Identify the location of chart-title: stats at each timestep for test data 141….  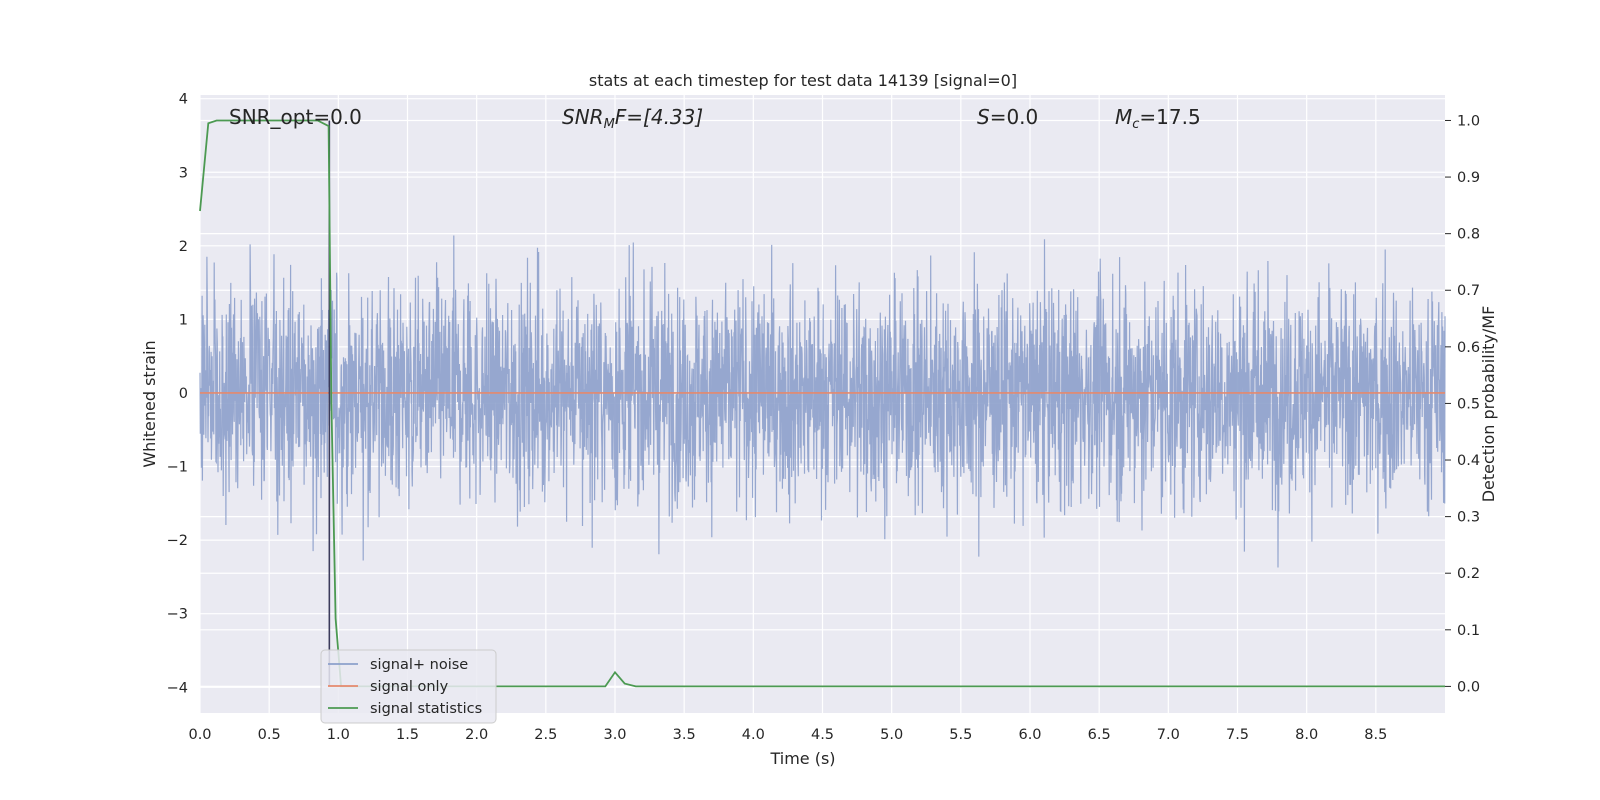
(803, 80).